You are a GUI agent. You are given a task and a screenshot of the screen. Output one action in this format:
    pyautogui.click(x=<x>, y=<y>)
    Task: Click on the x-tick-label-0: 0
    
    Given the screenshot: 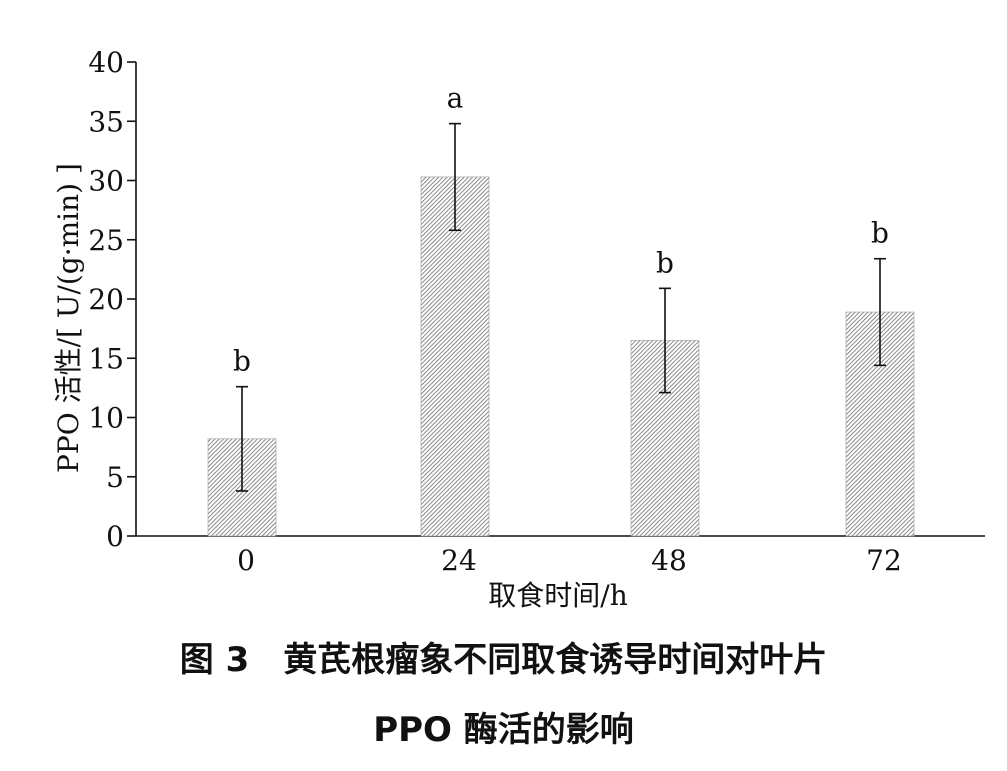 What is the action you would take?
    pyautogui.click(x=246, y=560)
    